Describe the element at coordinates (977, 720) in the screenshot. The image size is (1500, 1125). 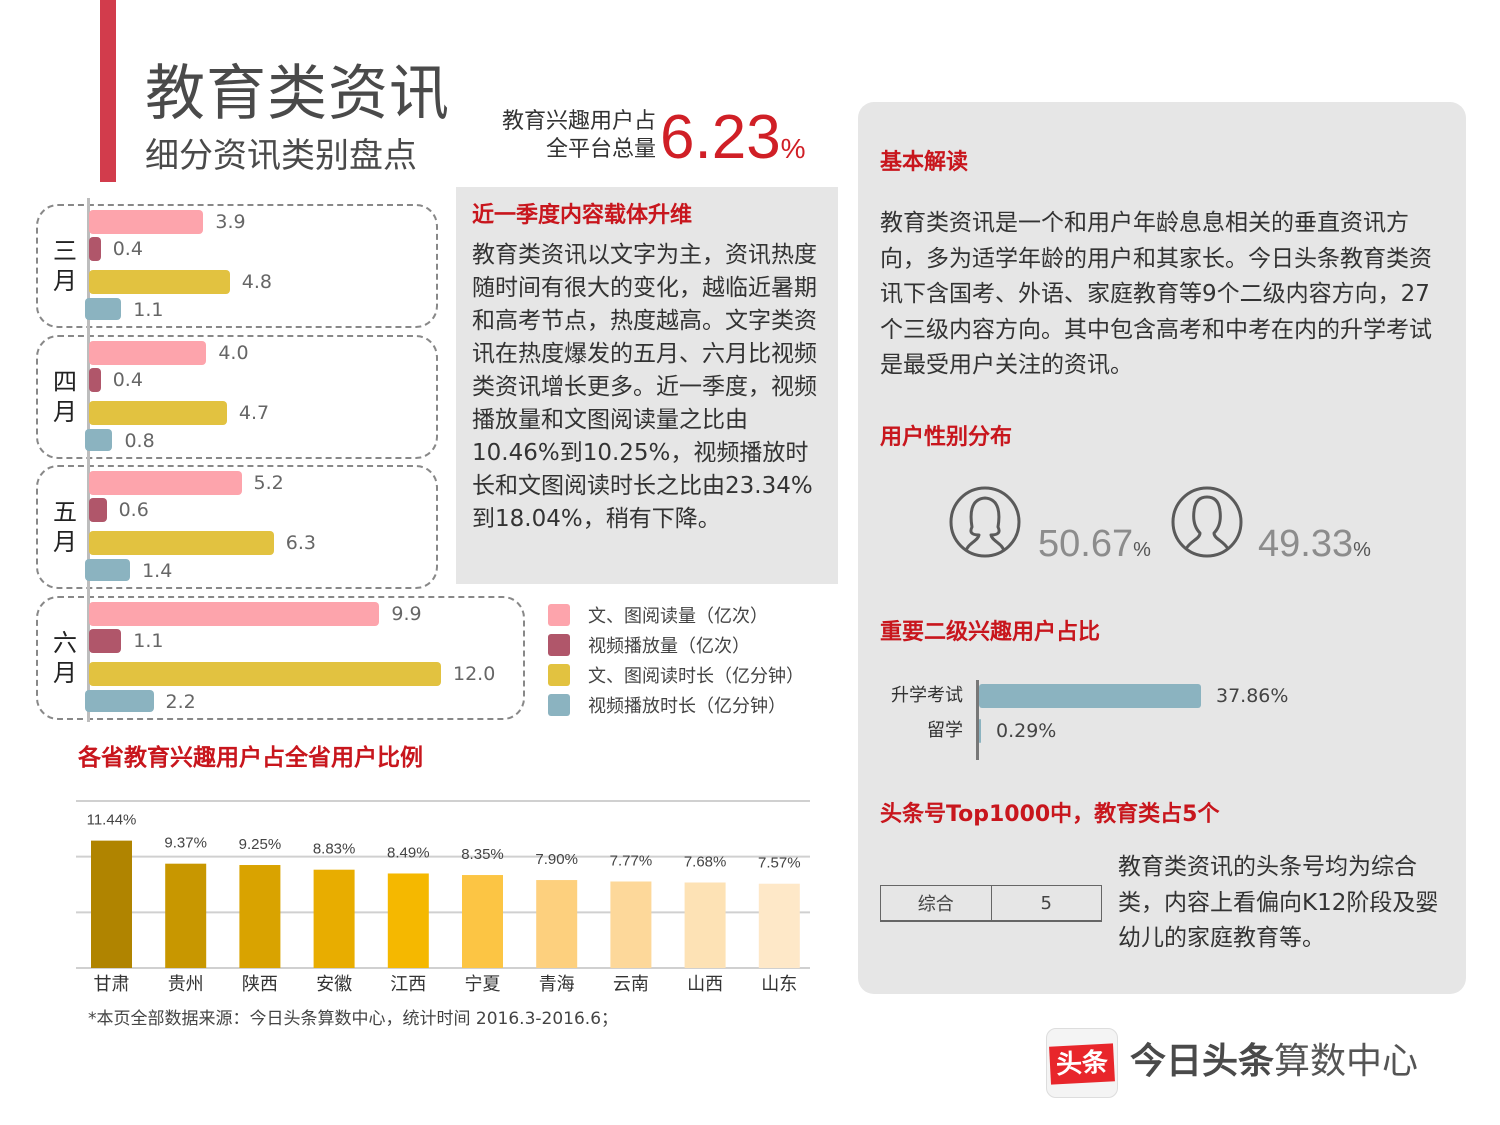
I see `interest-axis-line` at that location.